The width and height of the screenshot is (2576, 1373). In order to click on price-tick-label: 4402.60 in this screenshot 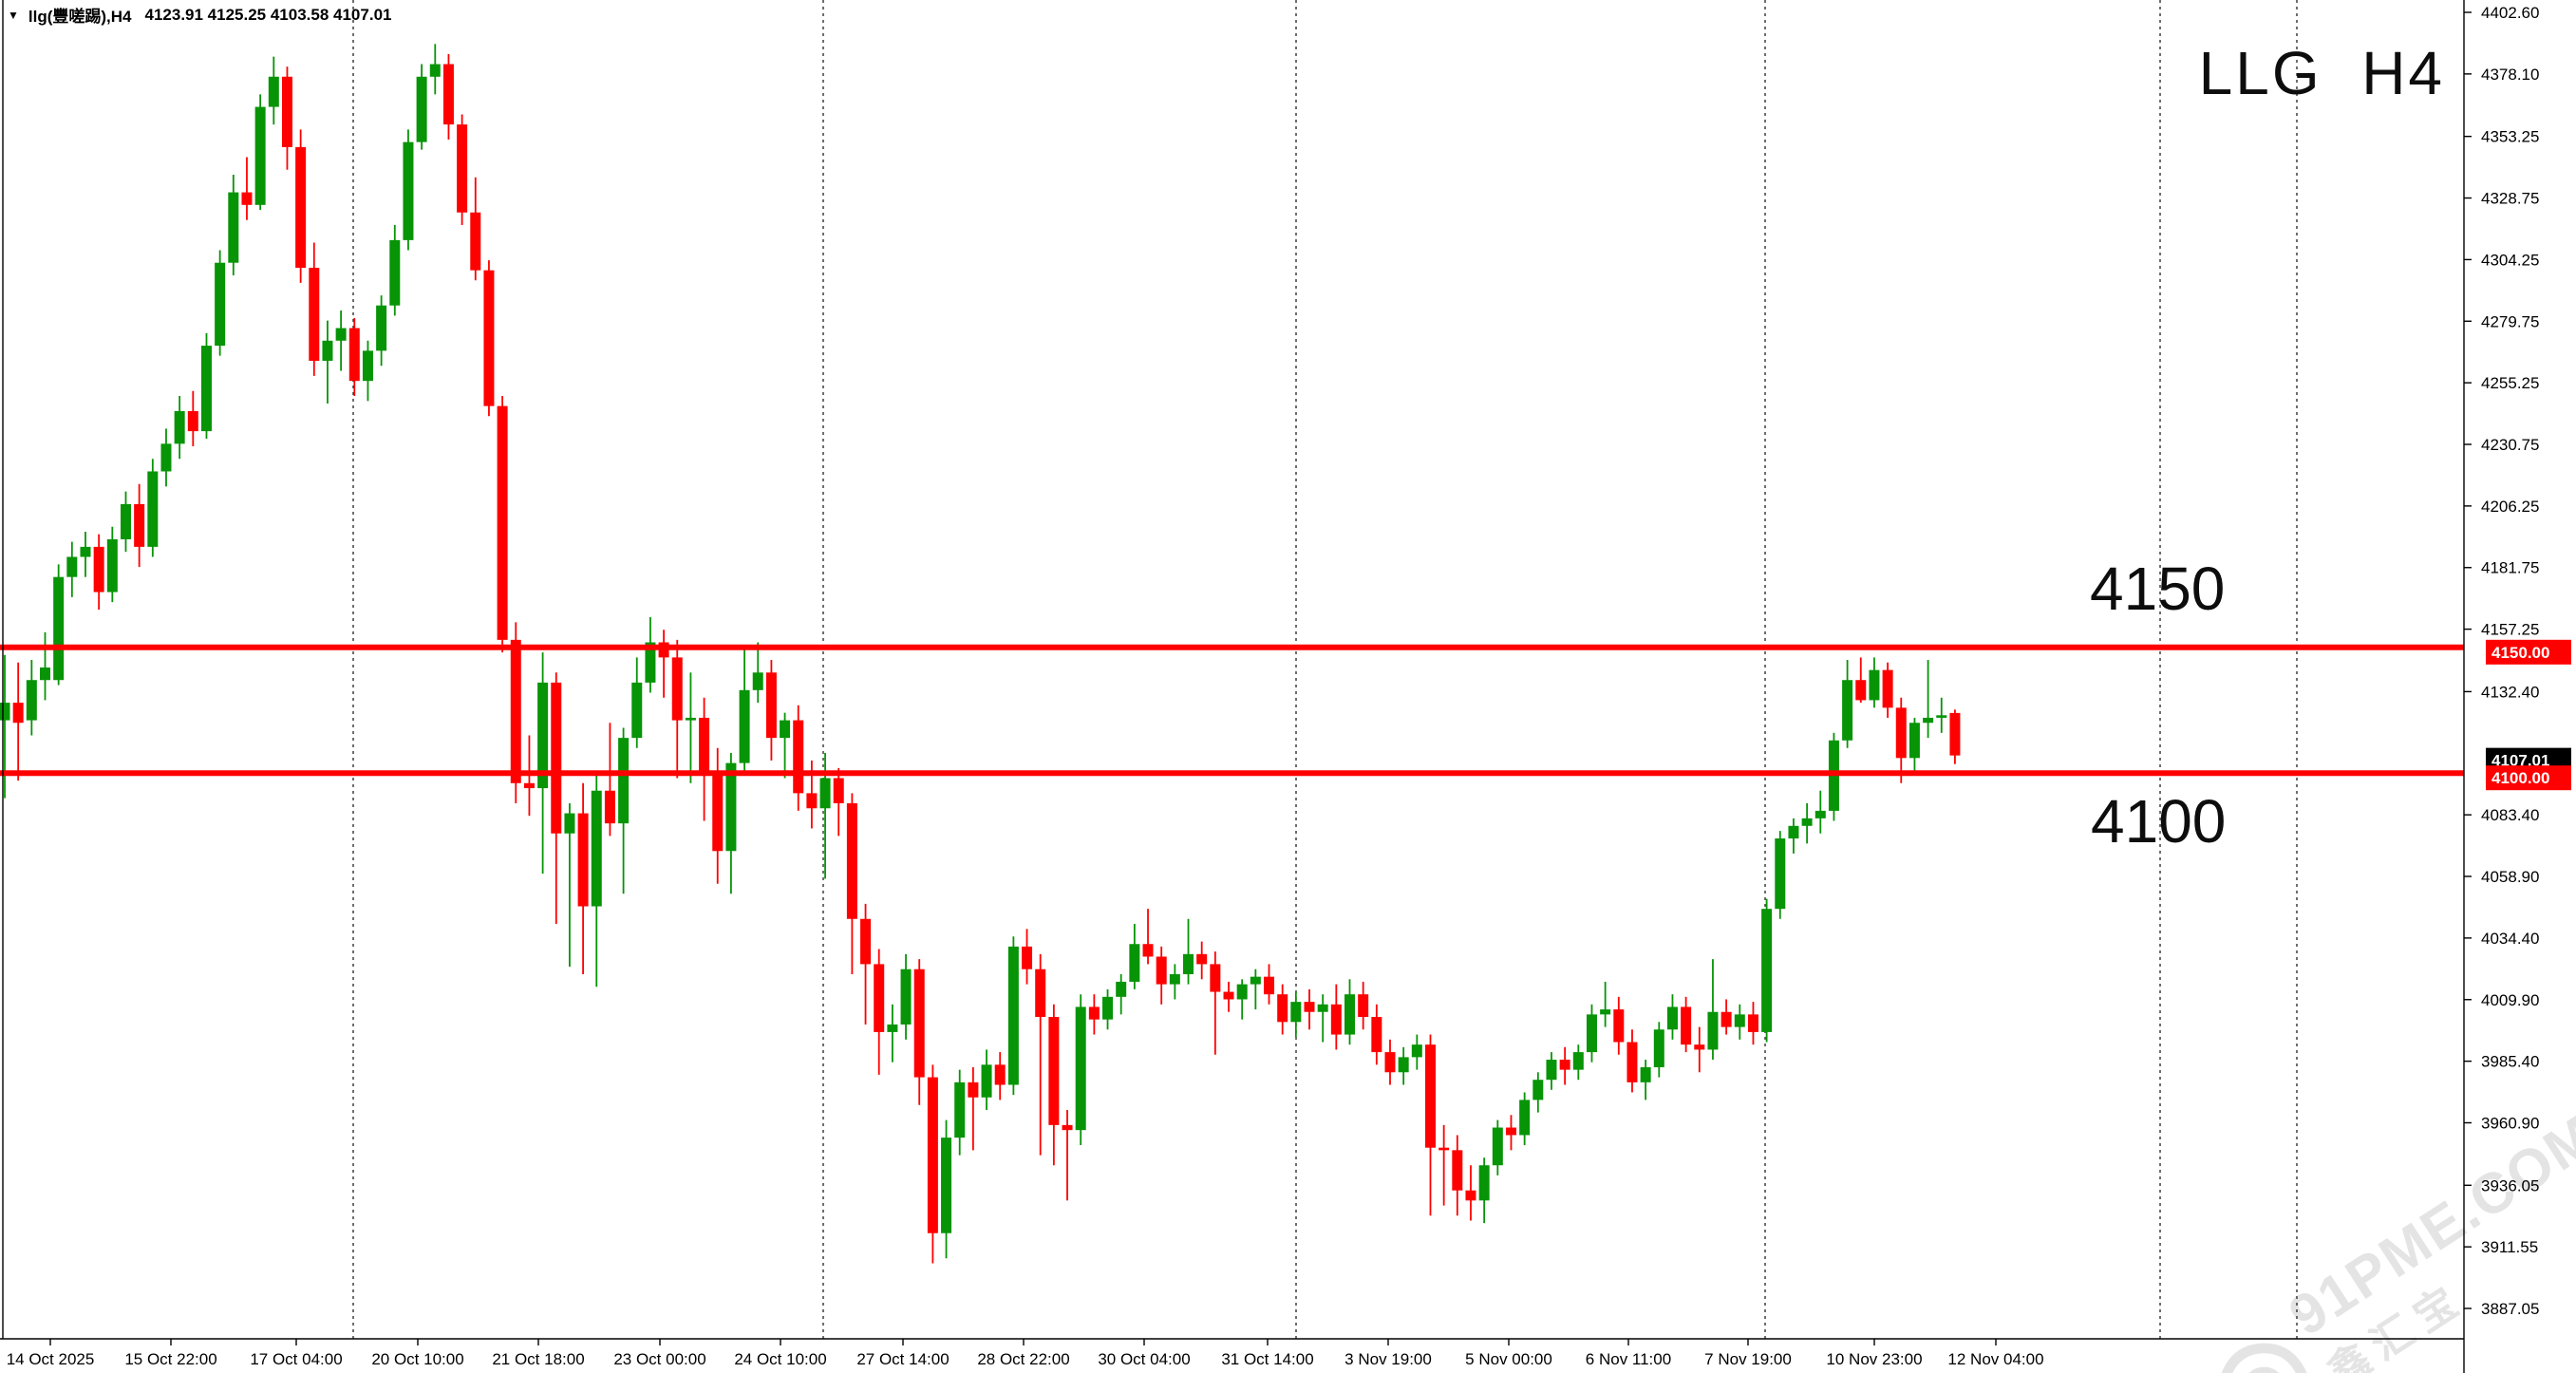, I will do `click(2510, 13)`.